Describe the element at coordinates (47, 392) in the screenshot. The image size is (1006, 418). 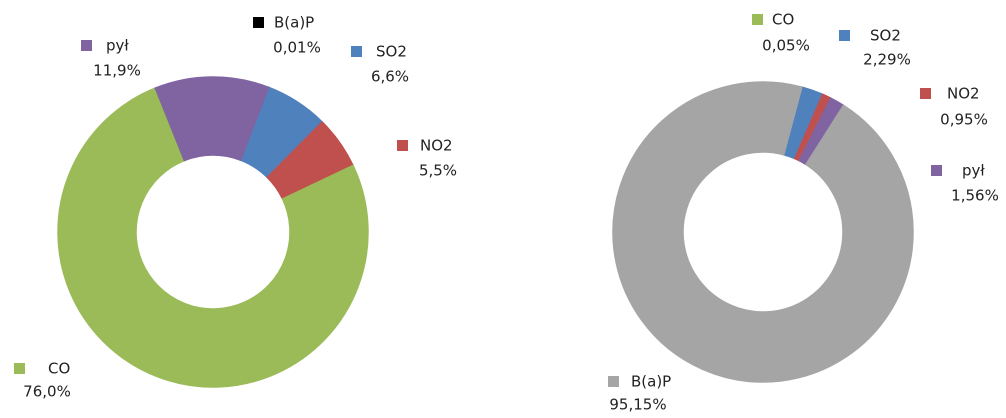
I see `slice-value-label: 76,0%` at that location.